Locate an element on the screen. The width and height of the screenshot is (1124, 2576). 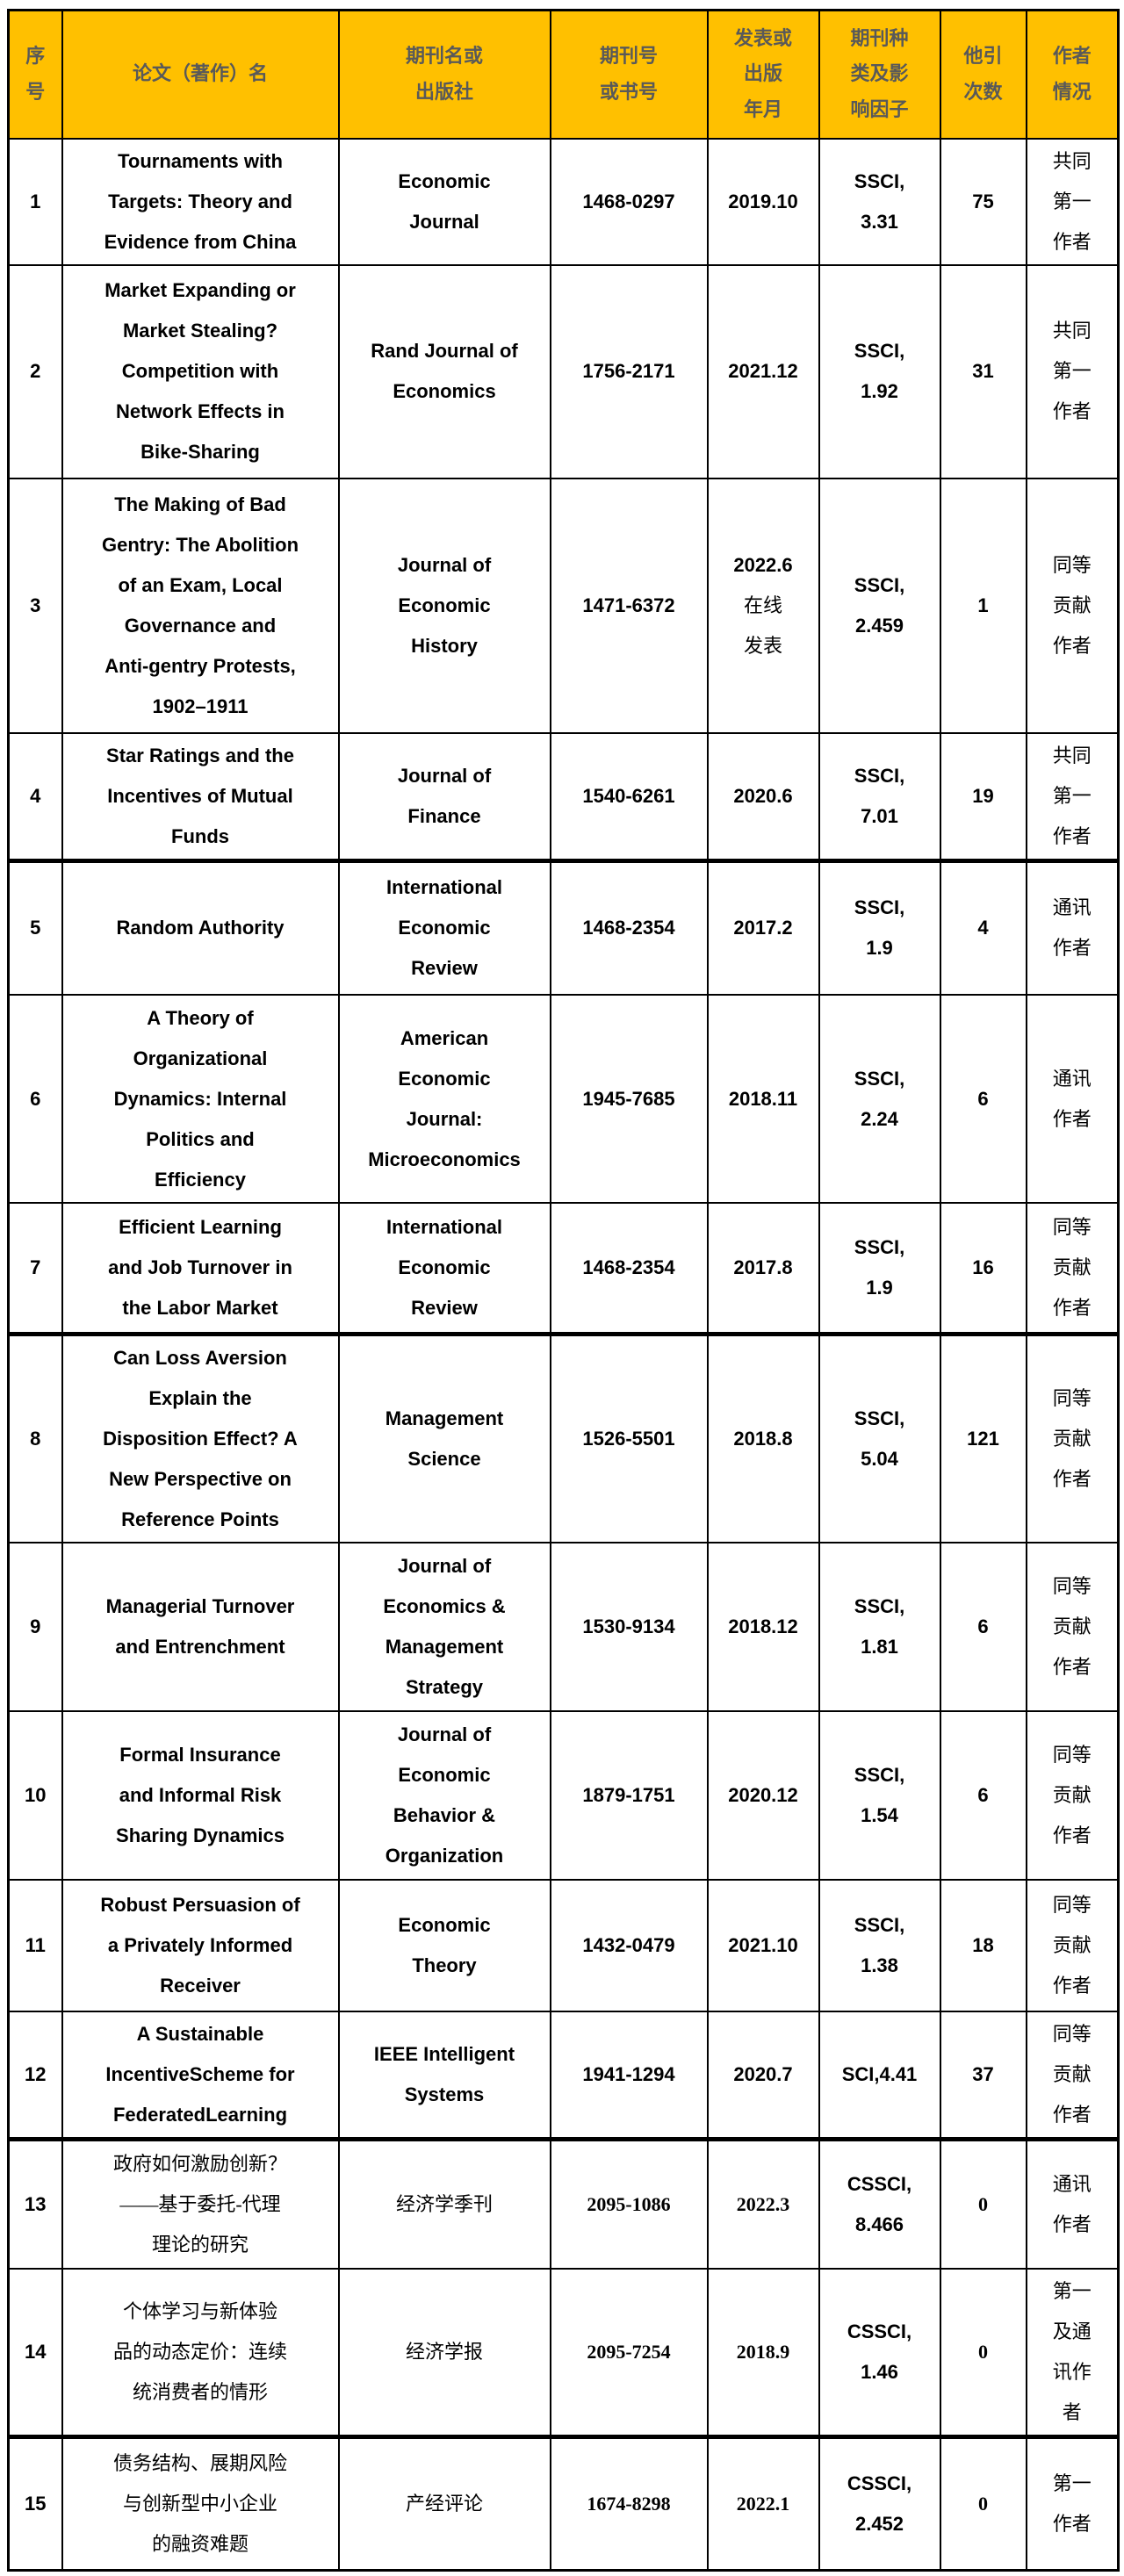
cell-date: 2018.9 is located at coordinates (763, 2352).